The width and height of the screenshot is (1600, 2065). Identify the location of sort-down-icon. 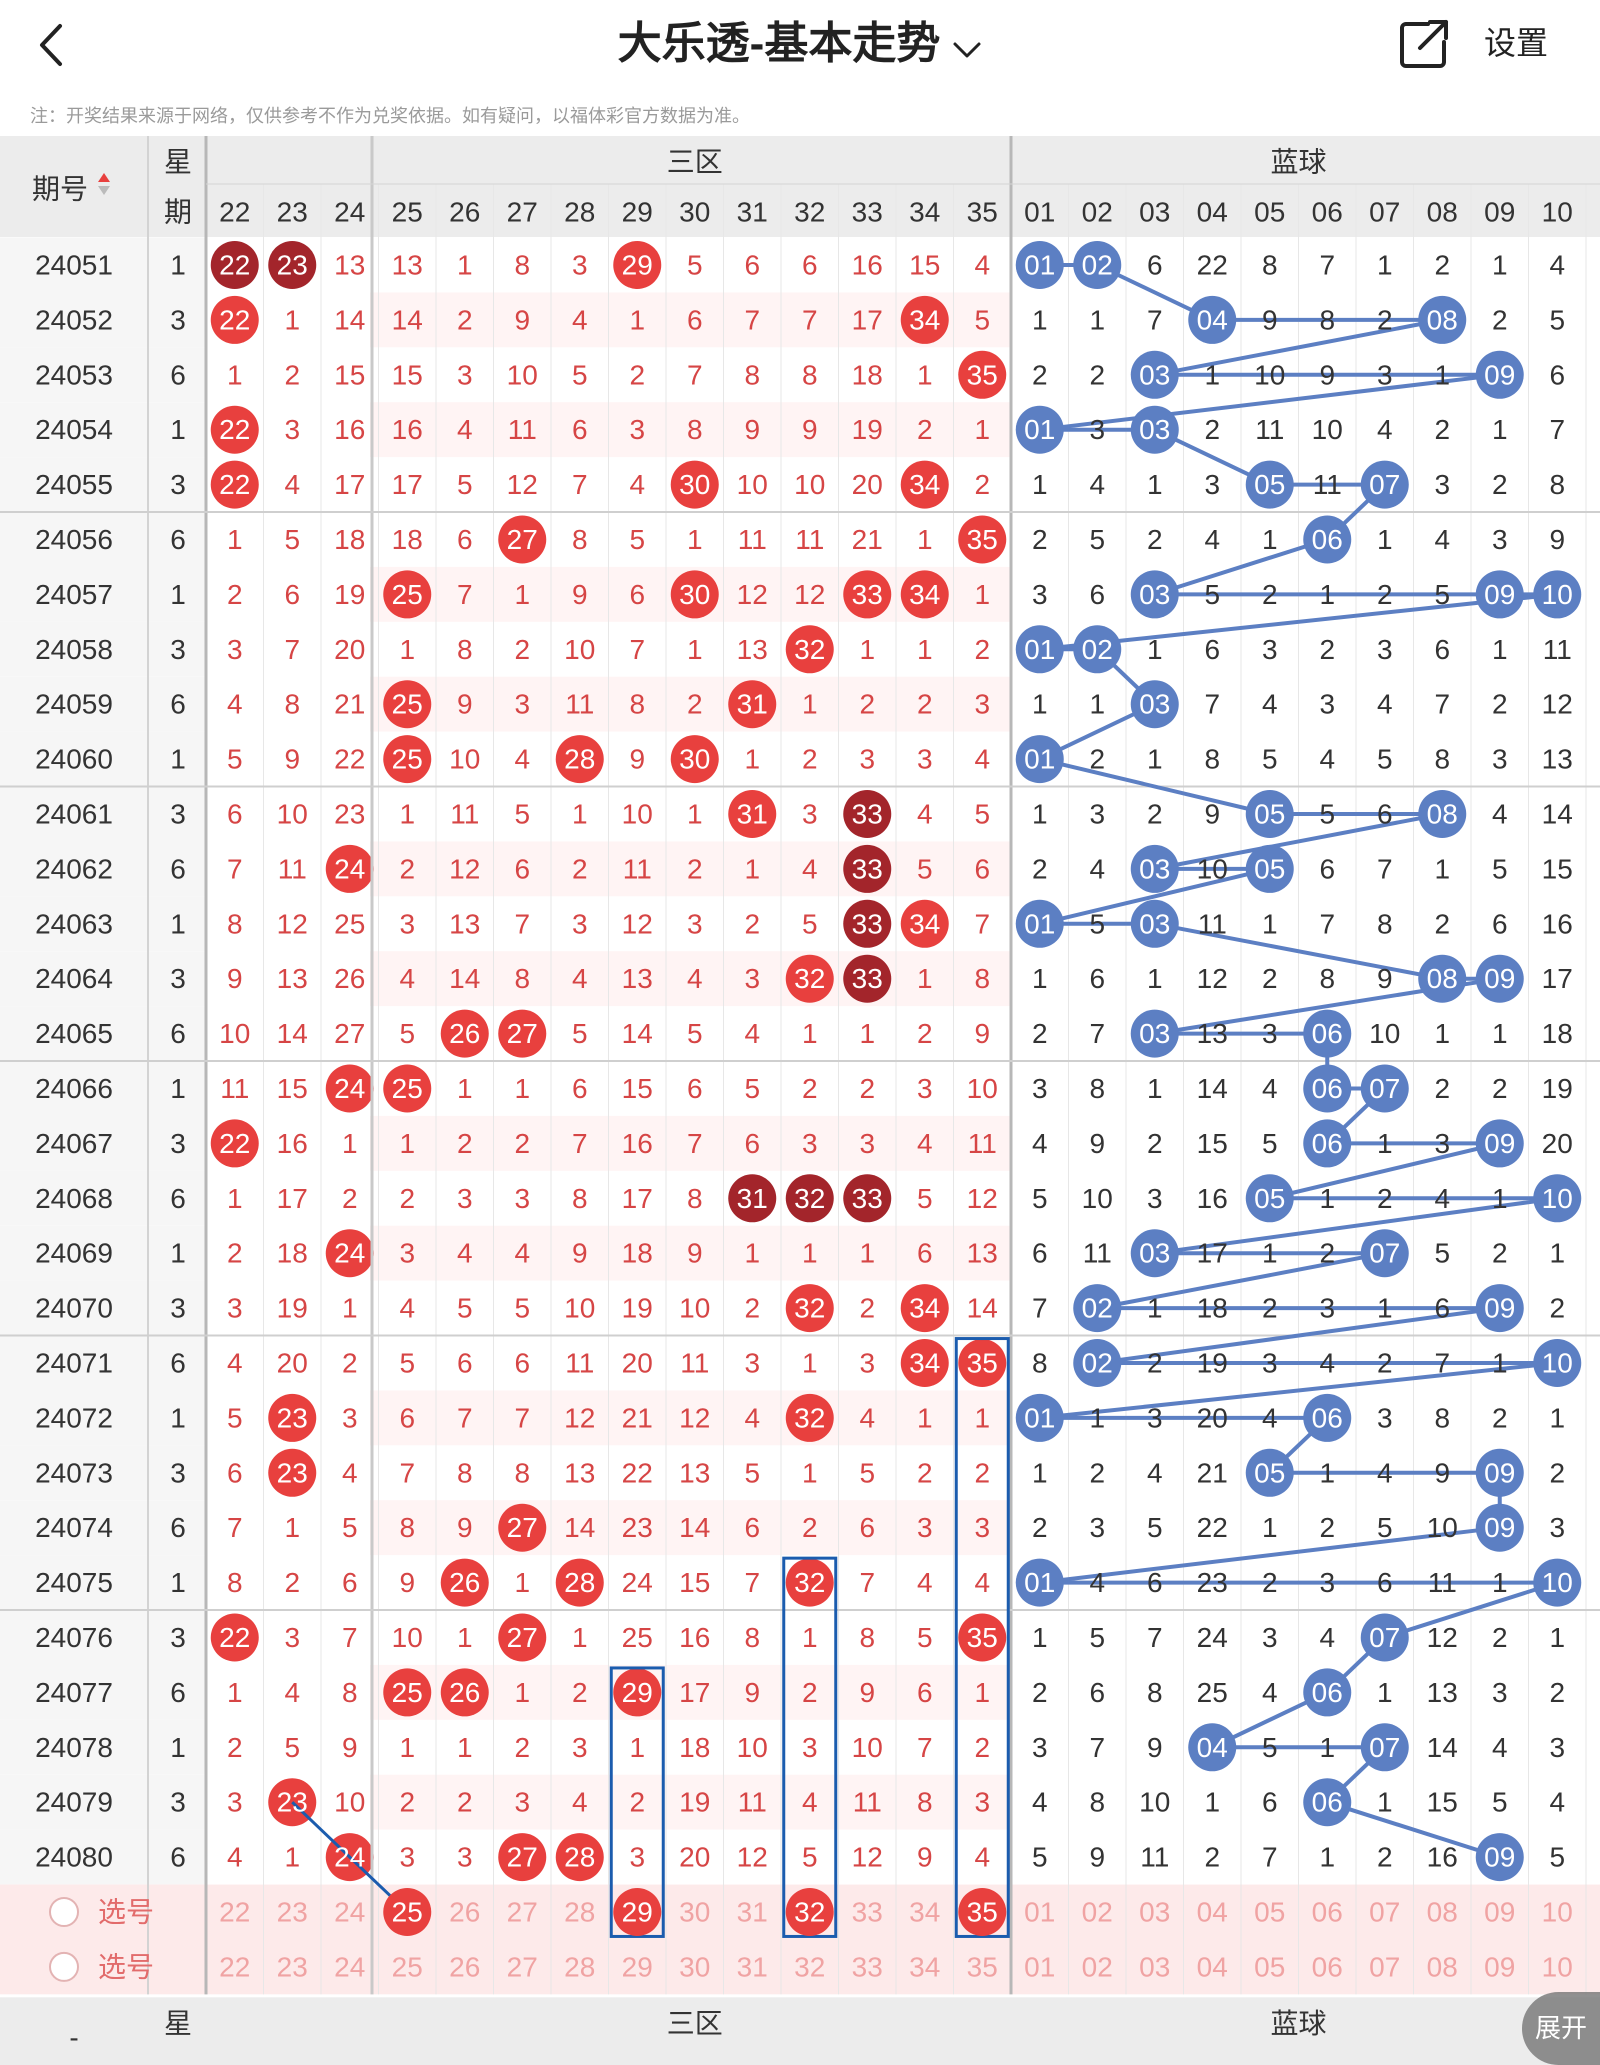
(104, 190).